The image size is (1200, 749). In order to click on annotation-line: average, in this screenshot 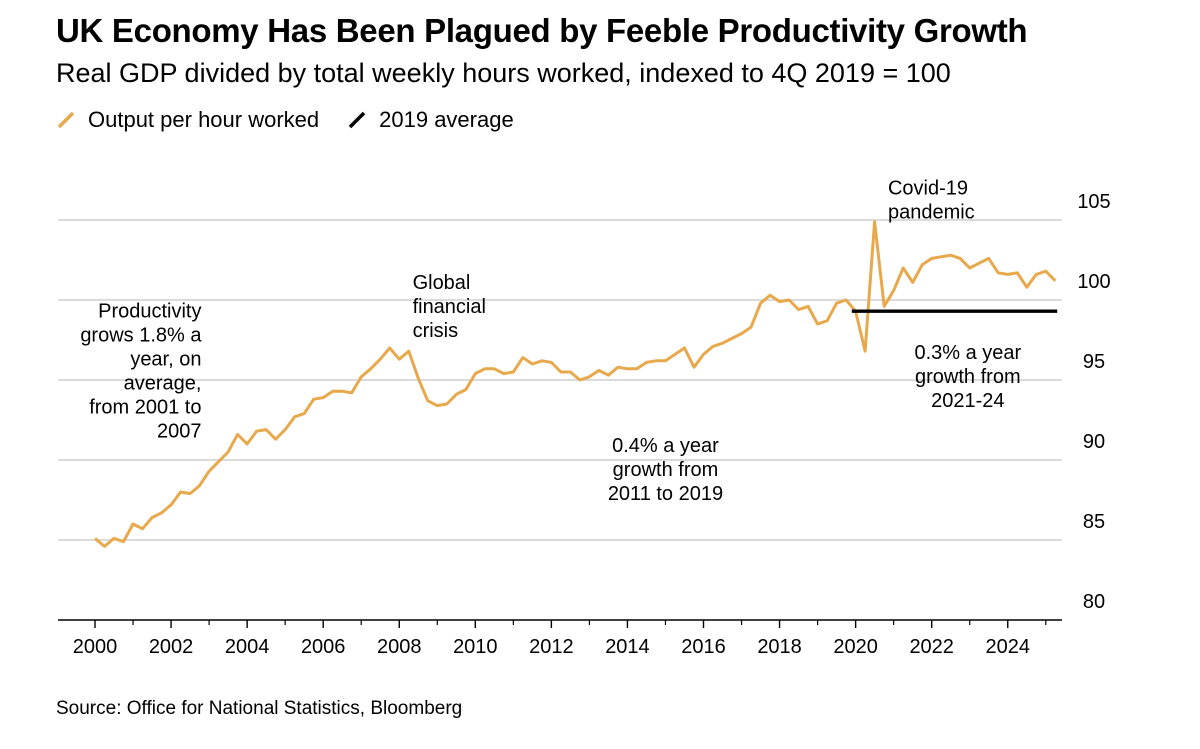, I will do `click(163, 384)`.